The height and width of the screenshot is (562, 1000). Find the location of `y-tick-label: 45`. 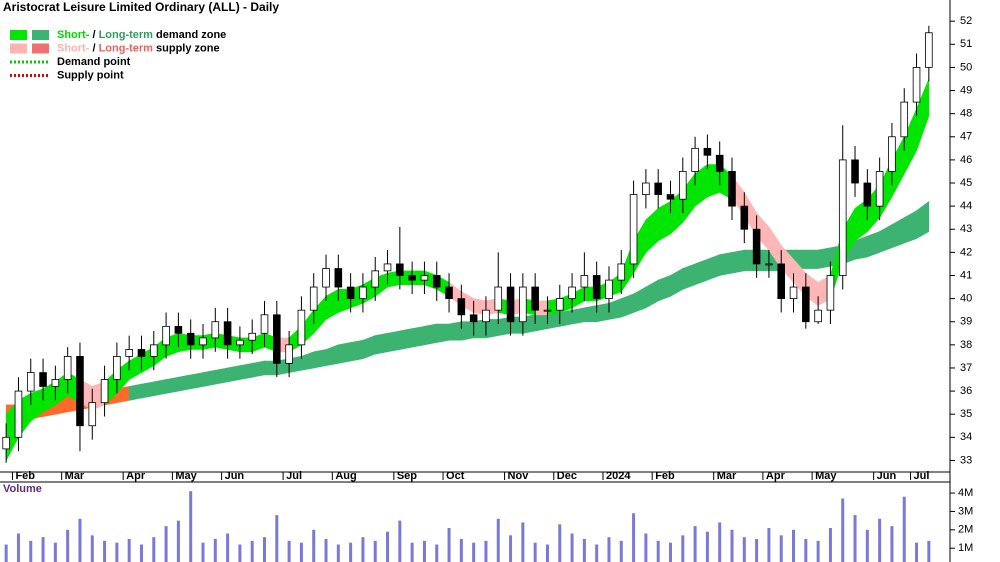

y-tick-label: 45 is located at coordinates (966, 183).